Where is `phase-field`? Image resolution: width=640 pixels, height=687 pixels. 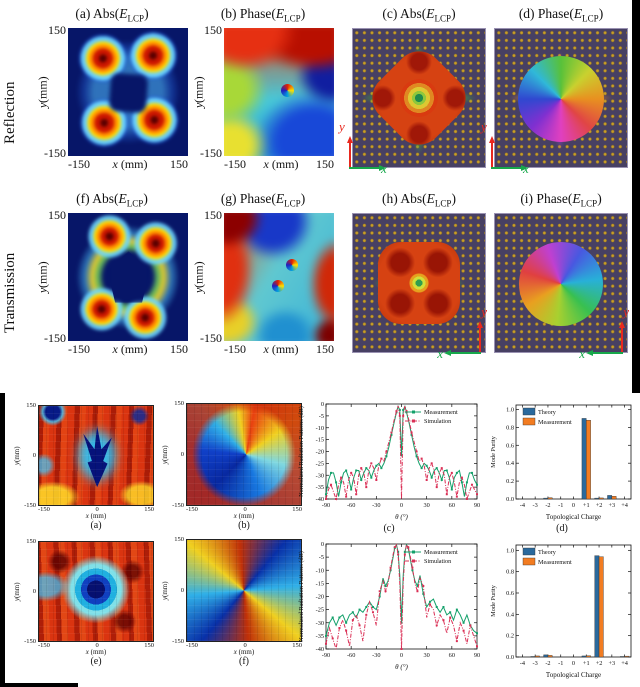 phase-field is located at coordinates (279, 277).